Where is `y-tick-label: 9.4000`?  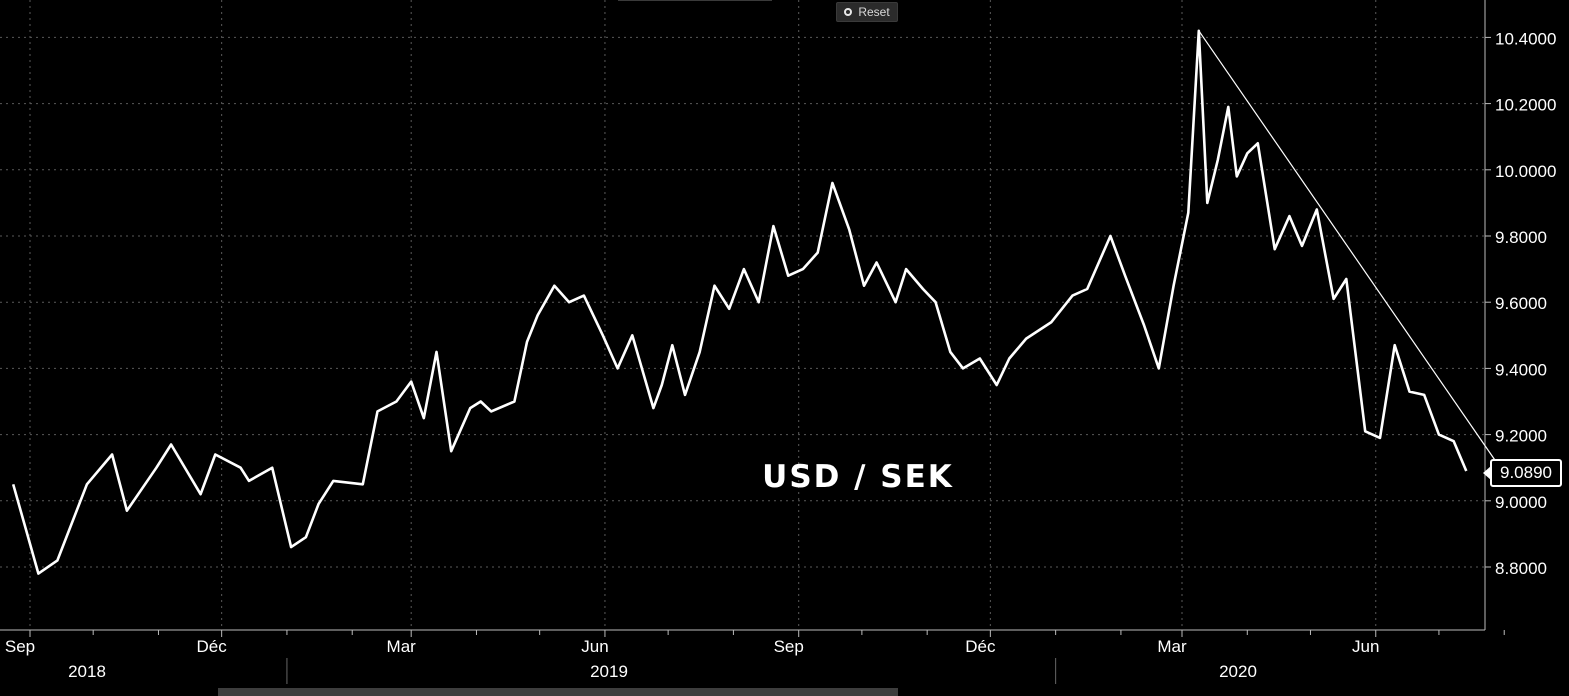
y-tick-label: 9.4000 is located at coordinates (1521, 369).